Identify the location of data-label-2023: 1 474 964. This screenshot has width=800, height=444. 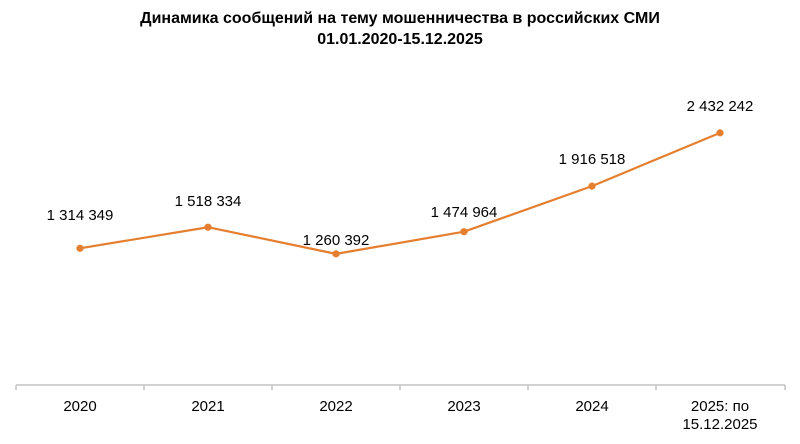
(464, 212).